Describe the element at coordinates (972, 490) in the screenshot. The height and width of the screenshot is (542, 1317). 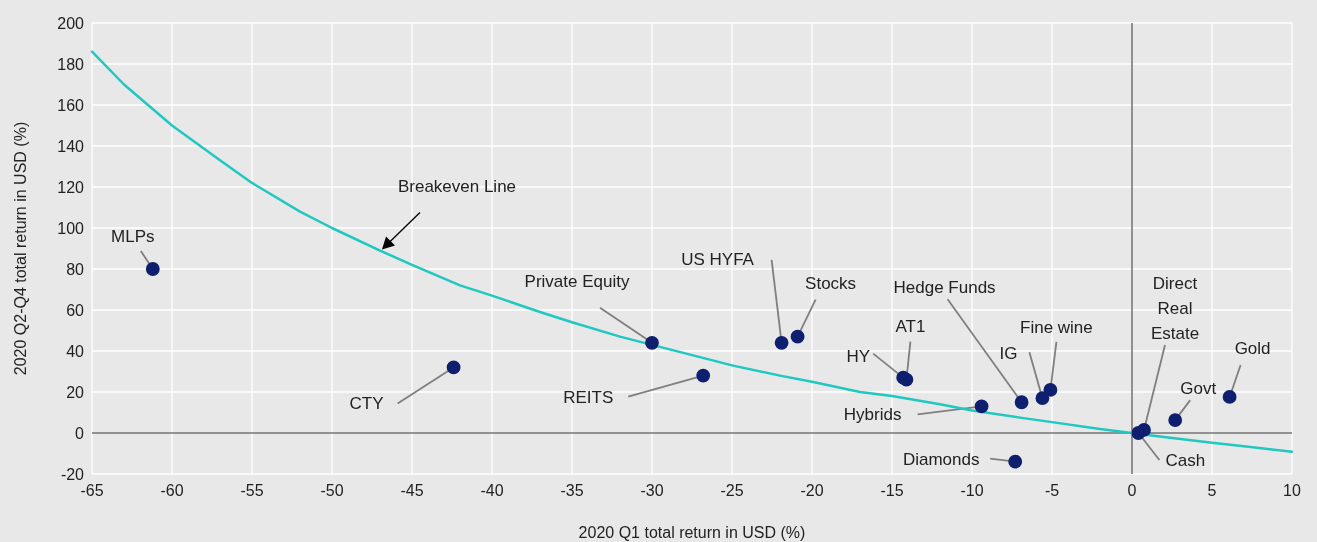
I see `x-tick-label: -10` at that location.